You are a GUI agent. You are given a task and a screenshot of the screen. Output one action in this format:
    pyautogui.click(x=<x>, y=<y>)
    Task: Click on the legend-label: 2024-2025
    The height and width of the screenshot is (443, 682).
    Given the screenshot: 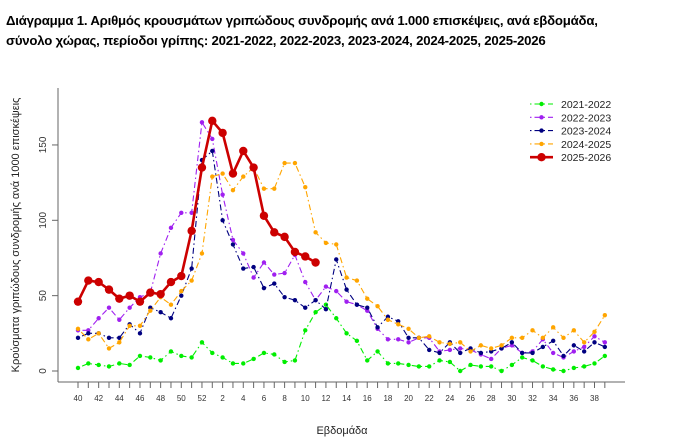 What is the action you would take?
    pyautogui.click(x=586, y=145)
    